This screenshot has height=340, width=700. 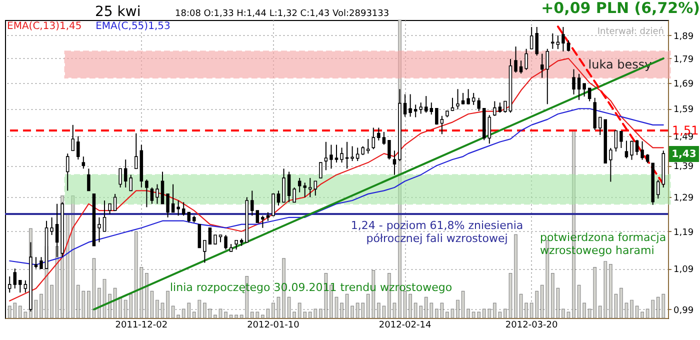 What do you see at coordinates (684, 154) in the screenshot?
I see `text: 1,43` at bounding box center [684, 154].